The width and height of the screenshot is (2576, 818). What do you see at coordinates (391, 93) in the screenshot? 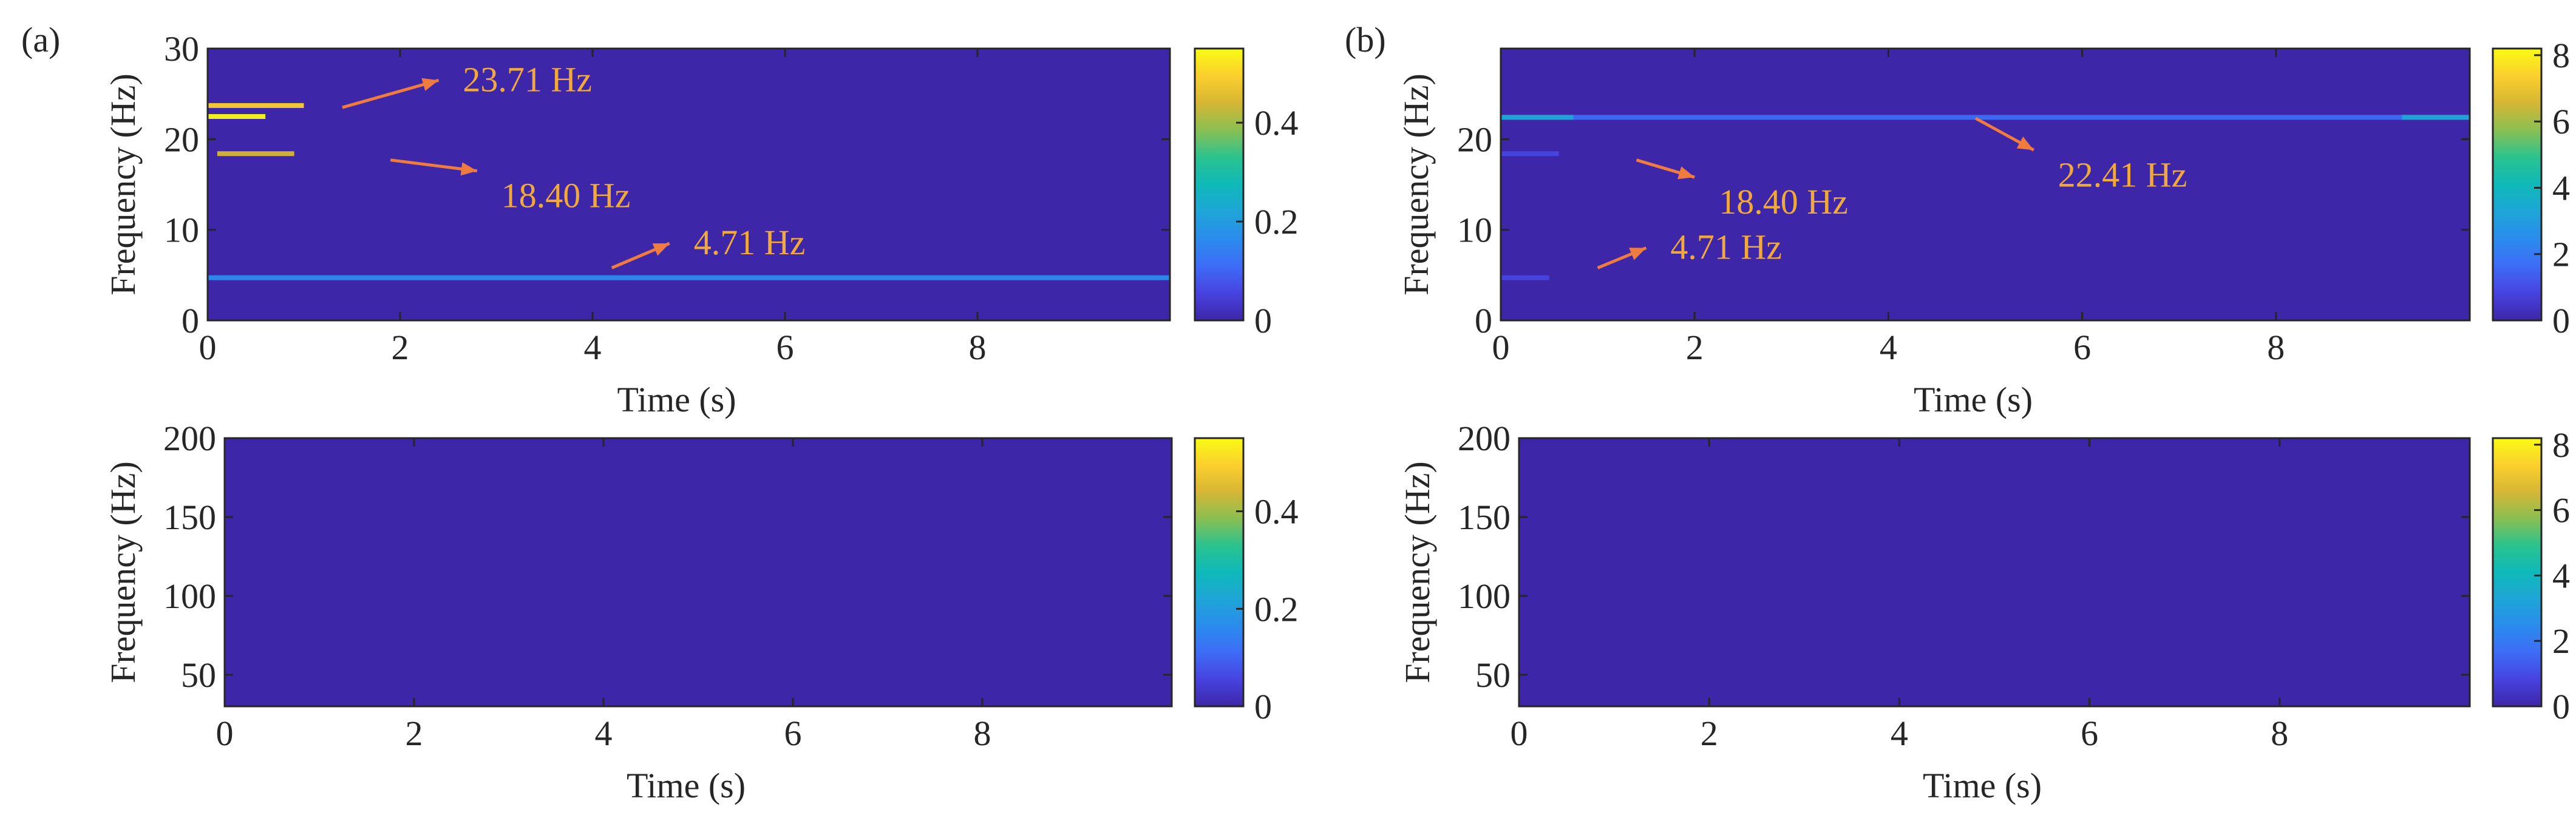
I see `annotation-arrow` at bounding box center [391, 93].